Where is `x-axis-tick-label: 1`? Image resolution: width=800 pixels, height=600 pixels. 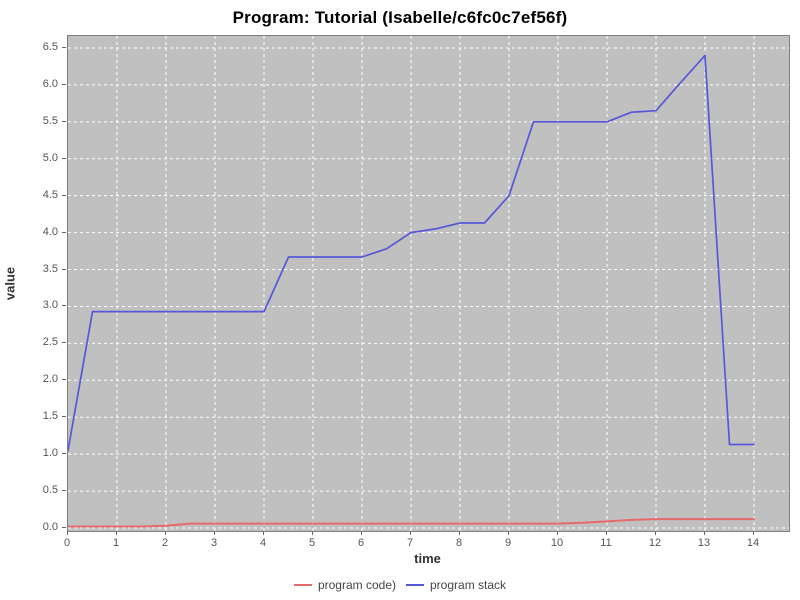 x-axis-tick-label: 1 is located at coordinates (116, 543).